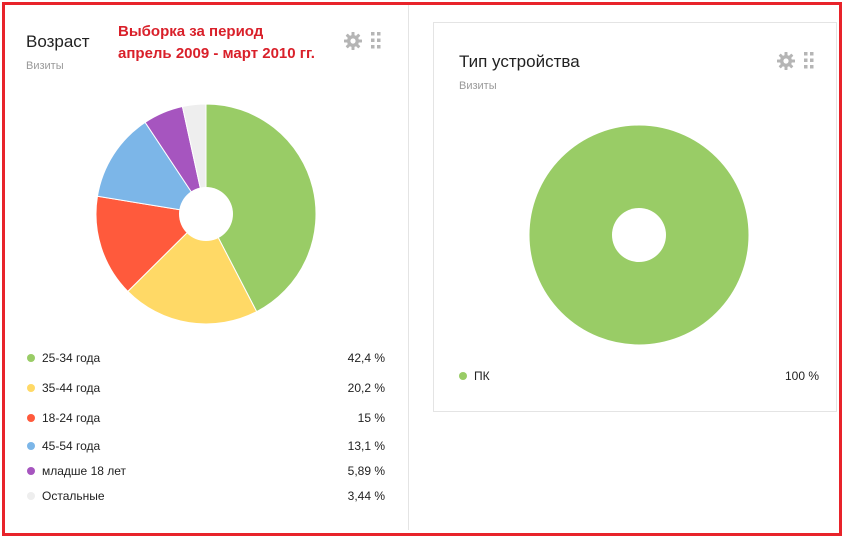 The width and height of the screenshot is (844, 536). What do you see at coordinates (71, 446) in the screenshot?
I see `legend-label: 45-54 года` at bounding box center [71, 446].